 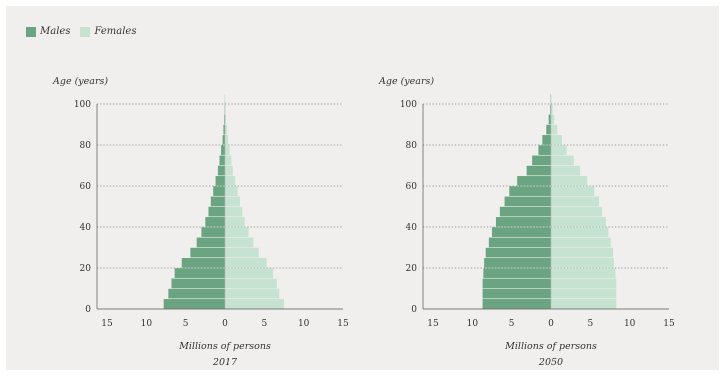 What do you see at coordinates (86, 146) in the screenshot?
I see `chart-0-y-tick-label: 80` at bounding box center [86, 146].